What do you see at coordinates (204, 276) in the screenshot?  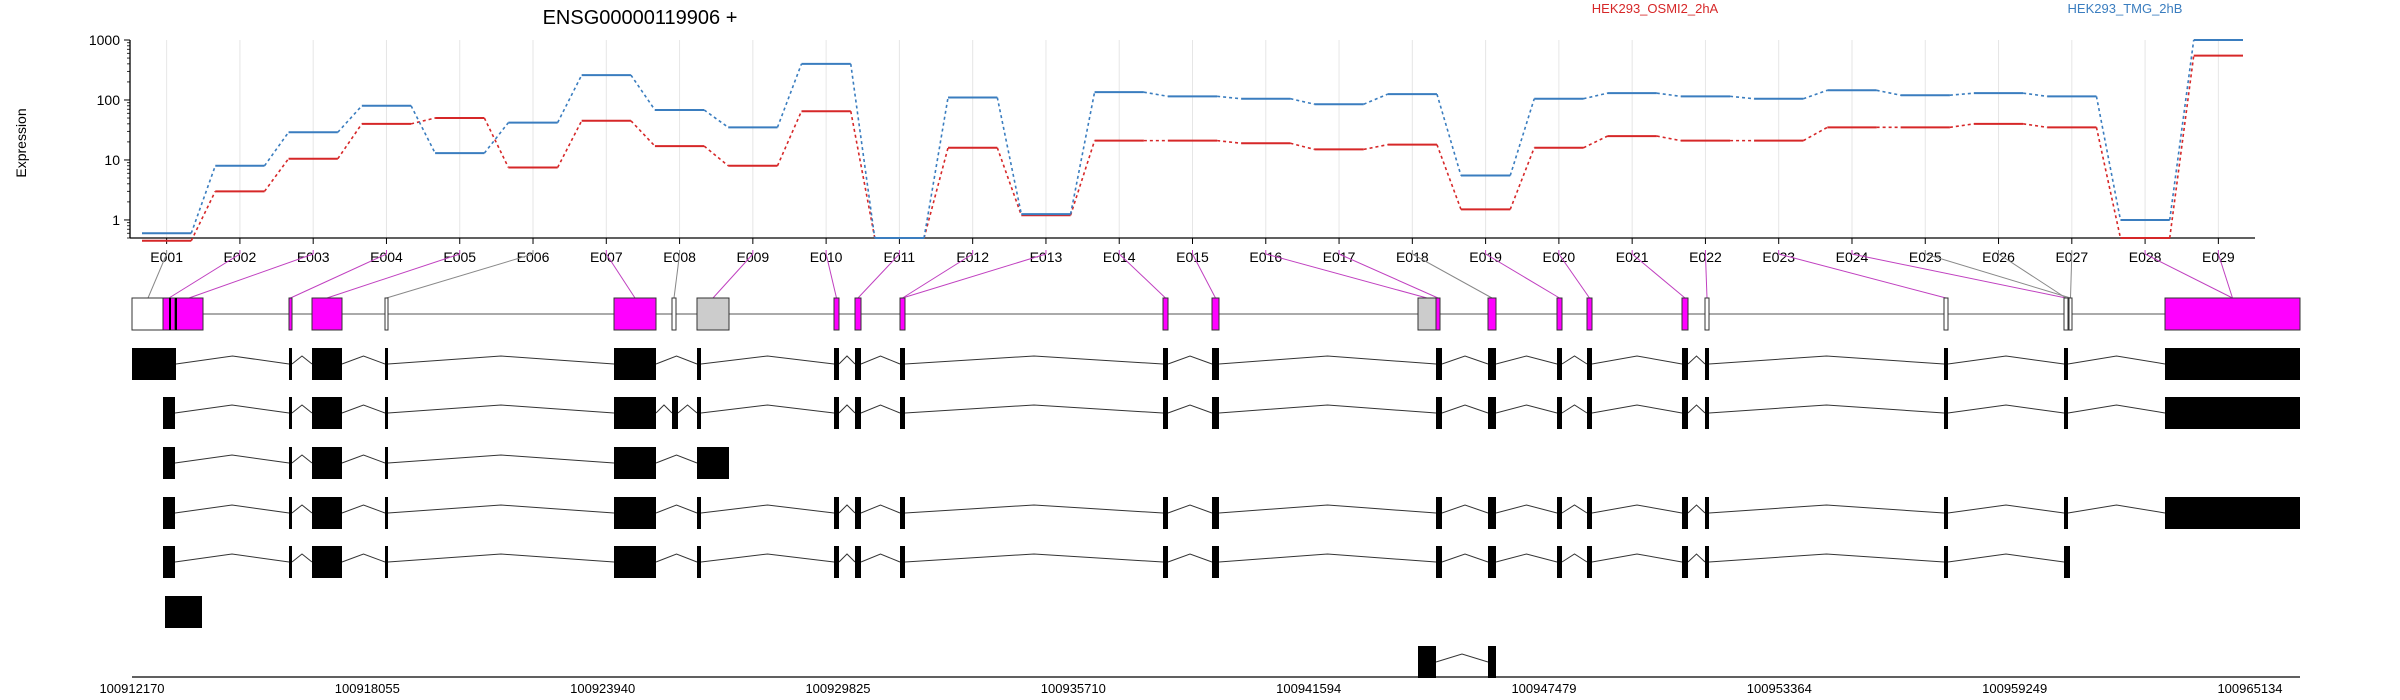 I see `link-line-E002` at bounding box center [204, 276].